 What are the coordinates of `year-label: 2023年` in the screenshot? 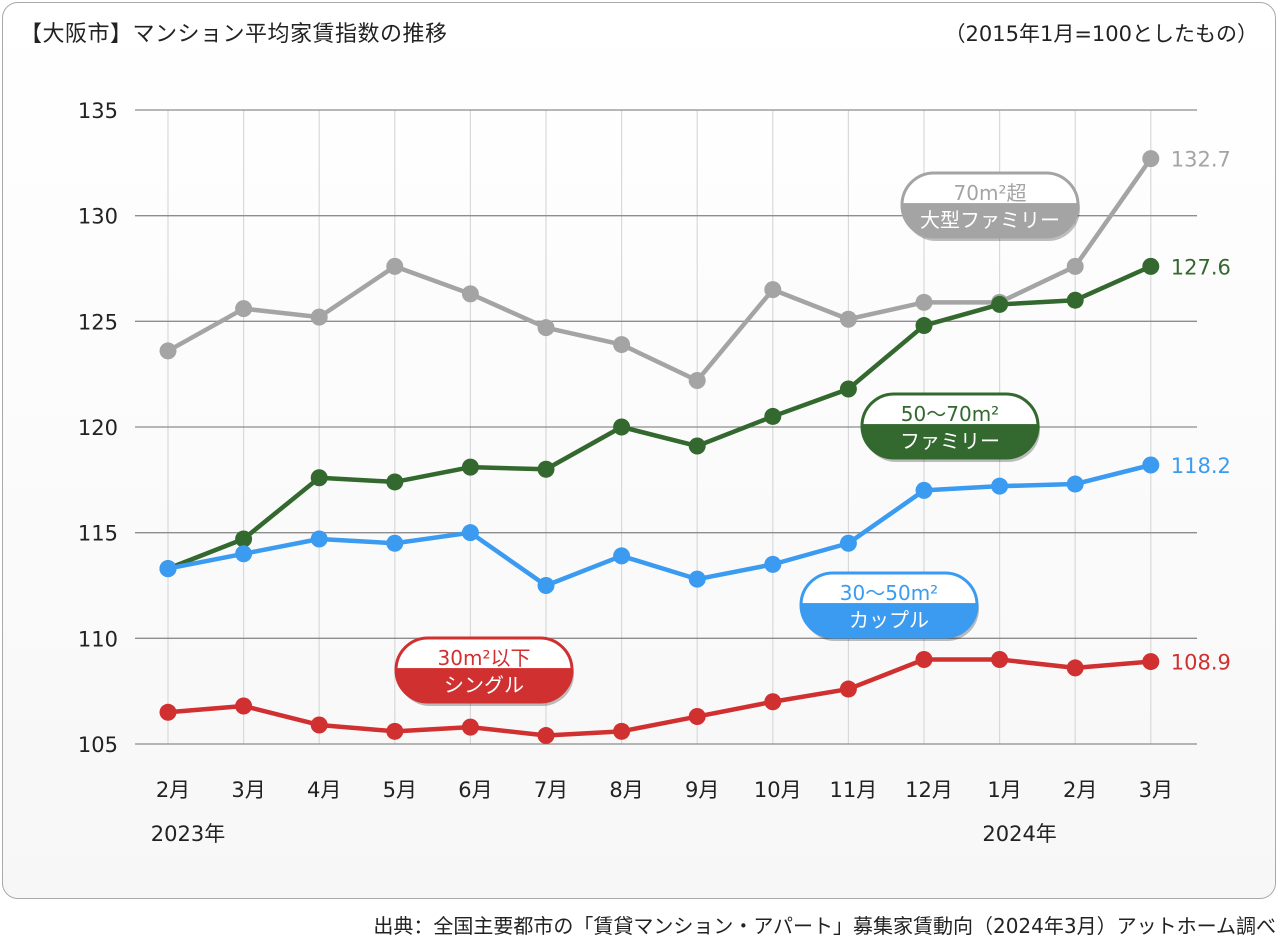 It's located at (188, 834).